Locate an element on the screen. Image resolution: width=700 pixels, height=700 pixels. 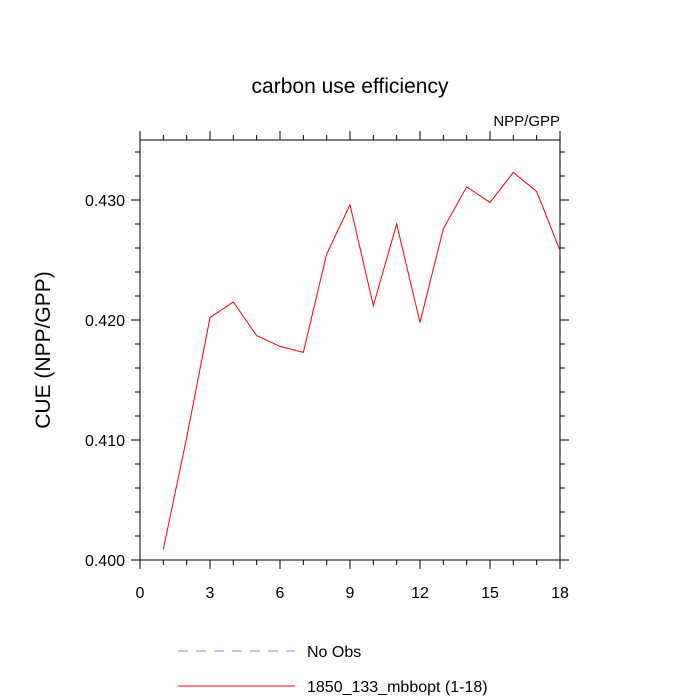
y-tick-label: 0.410 is located at coordinates (105, 441).